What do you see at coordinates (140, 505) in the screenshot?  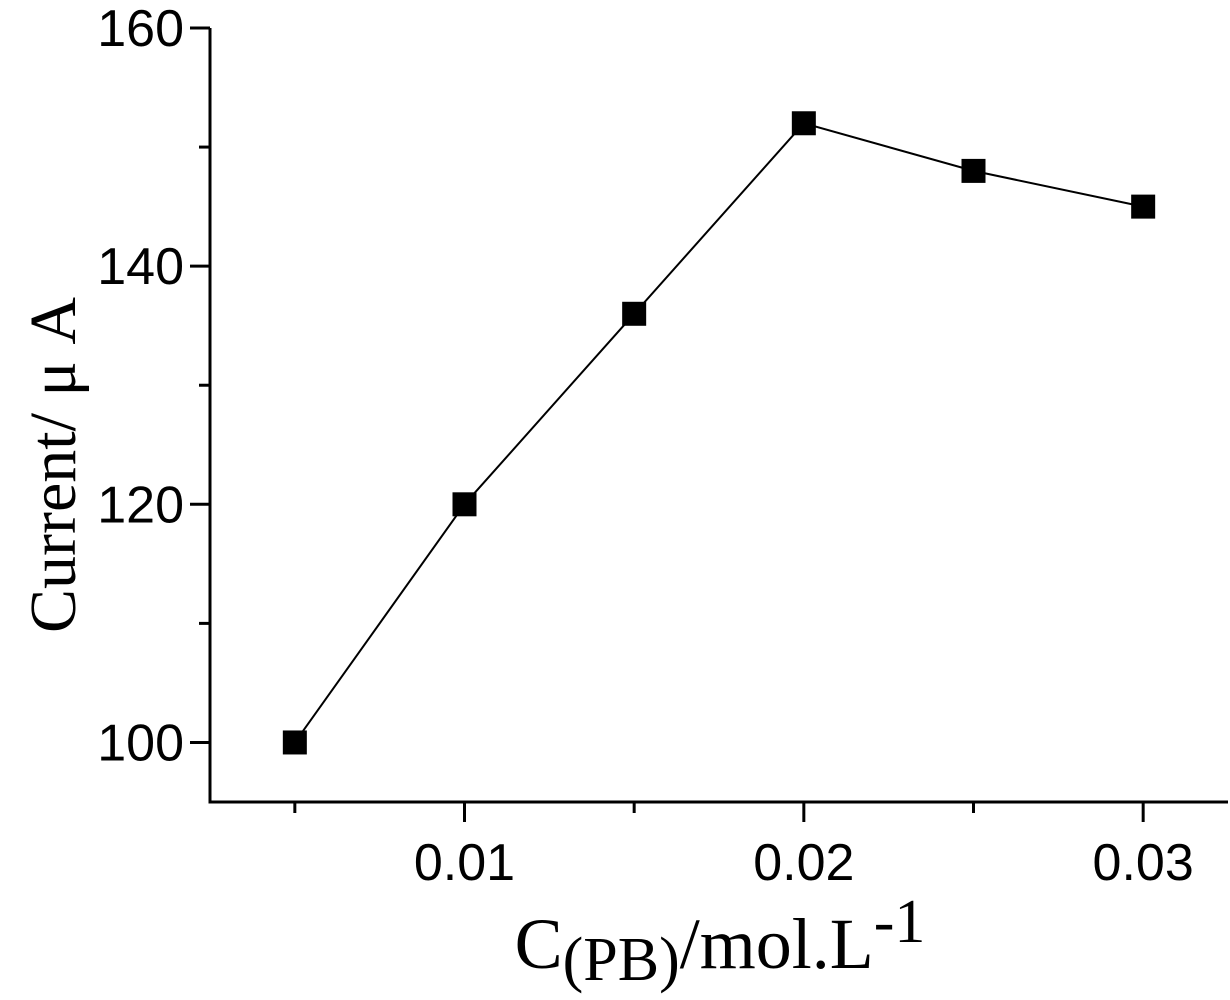 I see `y-tick-label: 120` at bounding box center [140, 505].